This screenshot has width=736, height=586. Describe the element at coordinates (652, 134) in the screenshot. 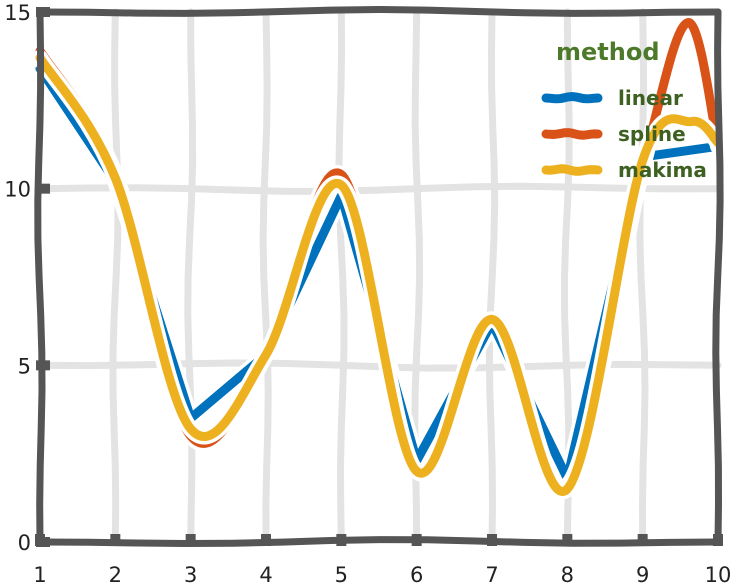

I see `legend-label-spline: spline` at that location.